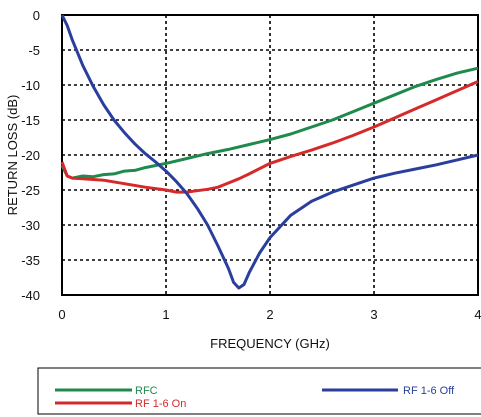  Describe the element at coordinates (30, 155) in the screenshot. I see `y-tick-label: -20` at that location.